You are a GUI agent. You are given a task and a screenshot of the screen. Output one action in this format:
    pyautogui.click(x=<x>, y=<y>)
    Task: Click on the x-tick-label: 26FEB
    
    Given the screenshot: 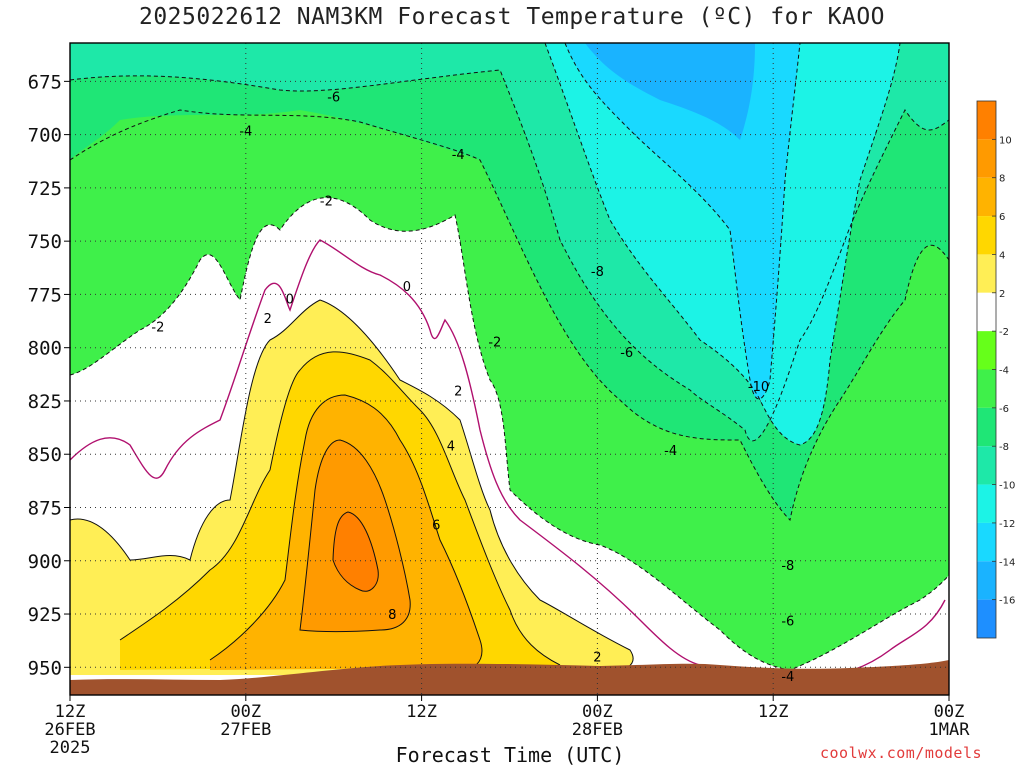 What is the action you would take?
    pyautogui.click(x=69, y=730)
    